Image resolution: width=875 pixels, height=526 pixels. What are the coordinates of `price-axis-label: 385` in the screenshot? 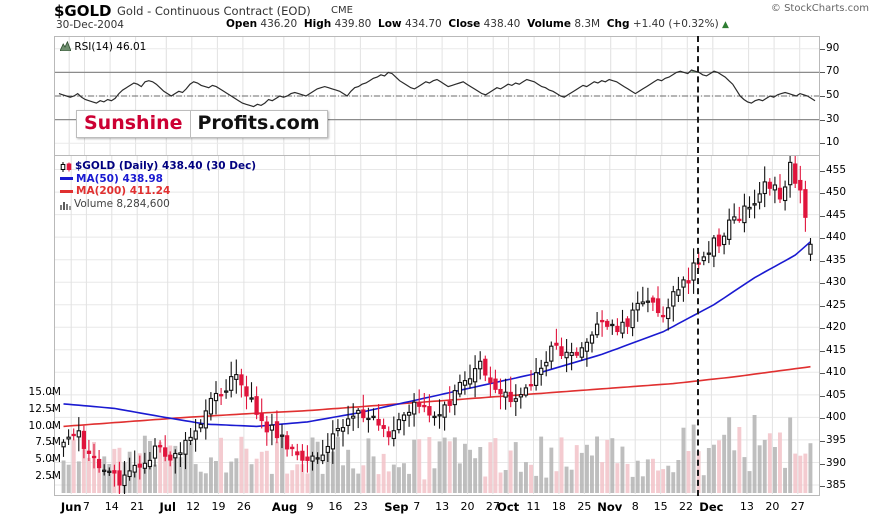 It's located at (836, 485).